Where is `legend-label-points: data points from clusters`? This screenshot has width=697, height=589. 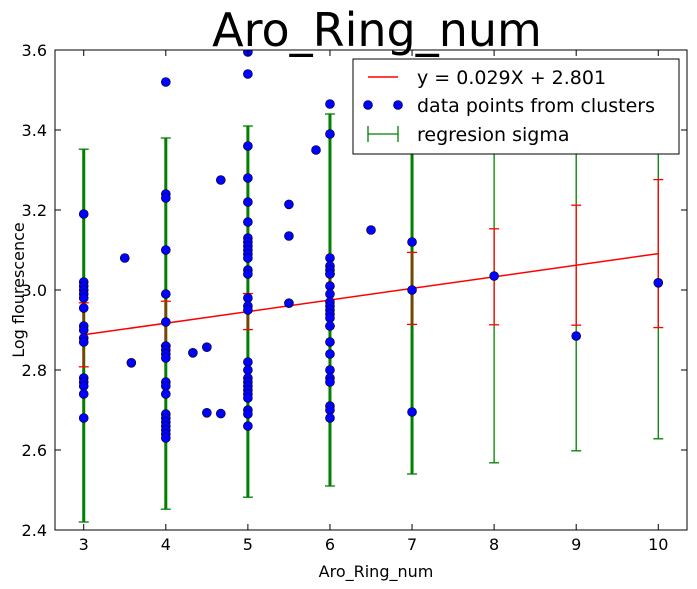
legend-label-points: data points from clusters is located at coordinates (536, 106).